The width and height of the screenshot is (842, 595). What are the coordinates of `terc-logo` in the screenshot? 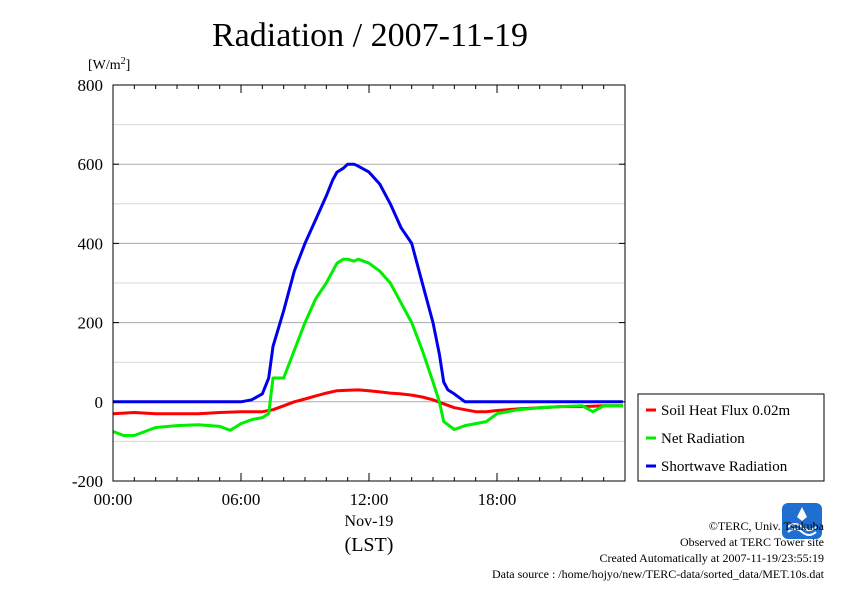 It's located at (802, 521).